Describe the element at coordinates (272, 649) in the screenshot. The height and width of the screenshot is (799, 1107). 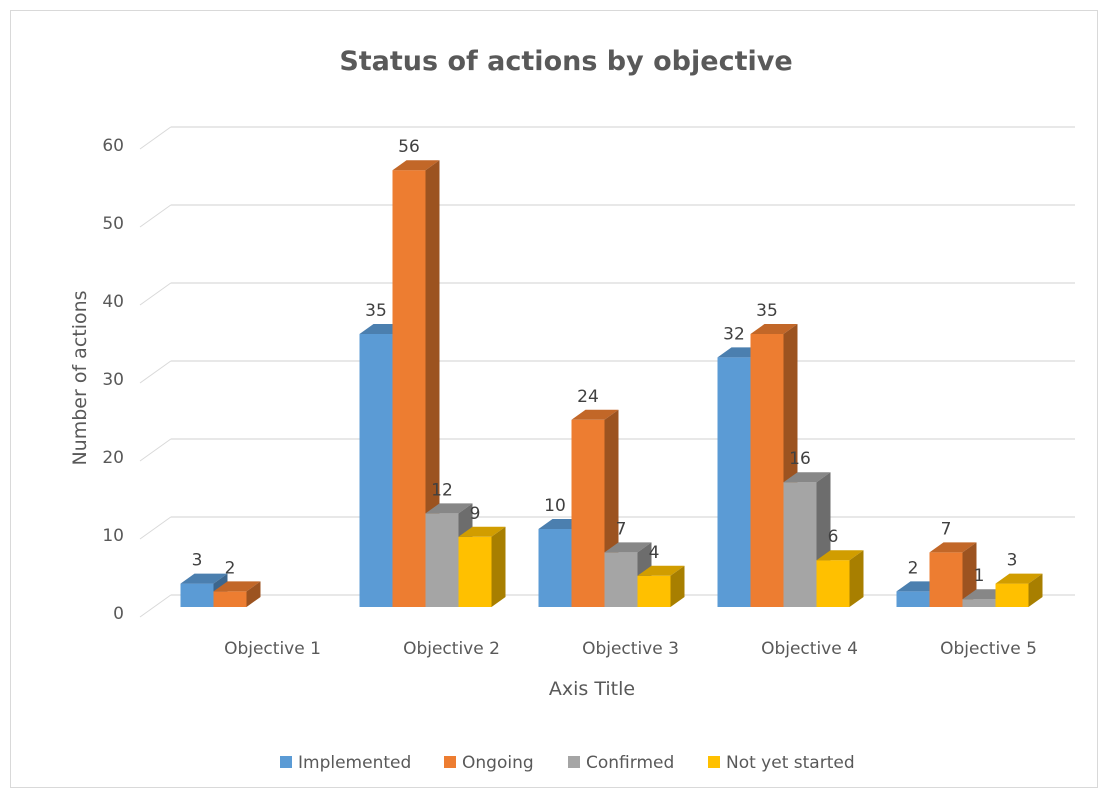
I see `x-tick-label: Objective 1` at that location.